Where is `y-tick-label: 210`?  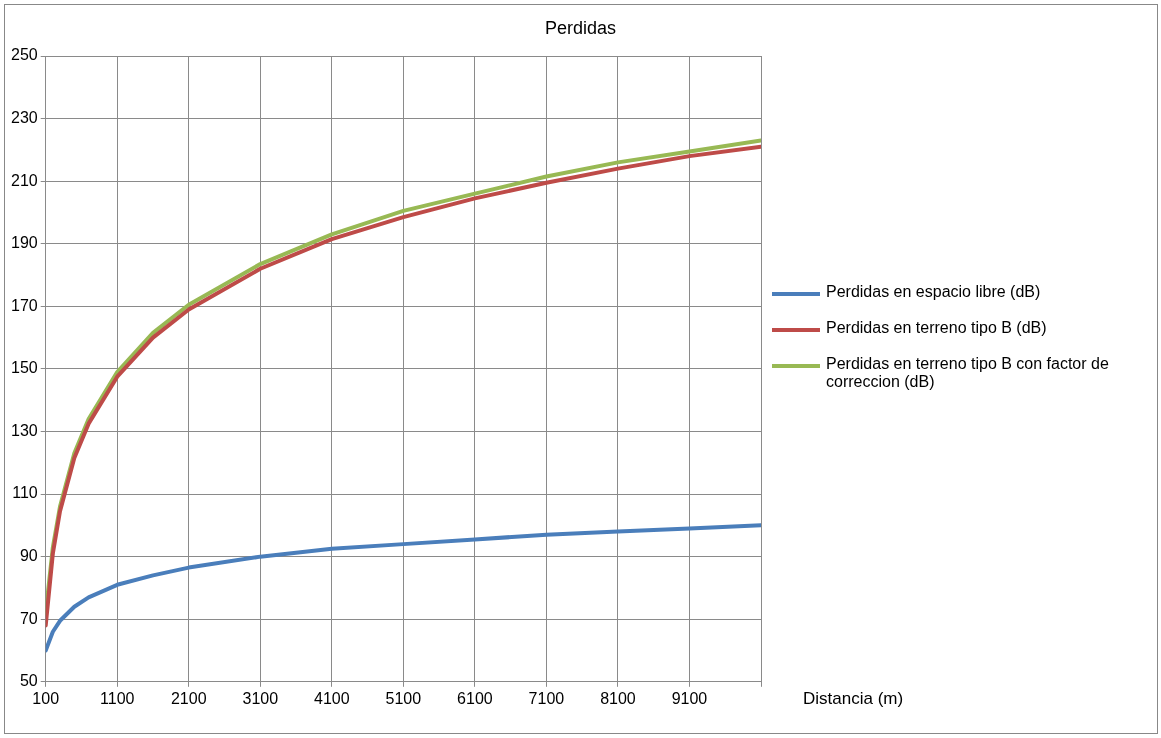 y-tick-label: 210 is located at coordinates (24, 180).